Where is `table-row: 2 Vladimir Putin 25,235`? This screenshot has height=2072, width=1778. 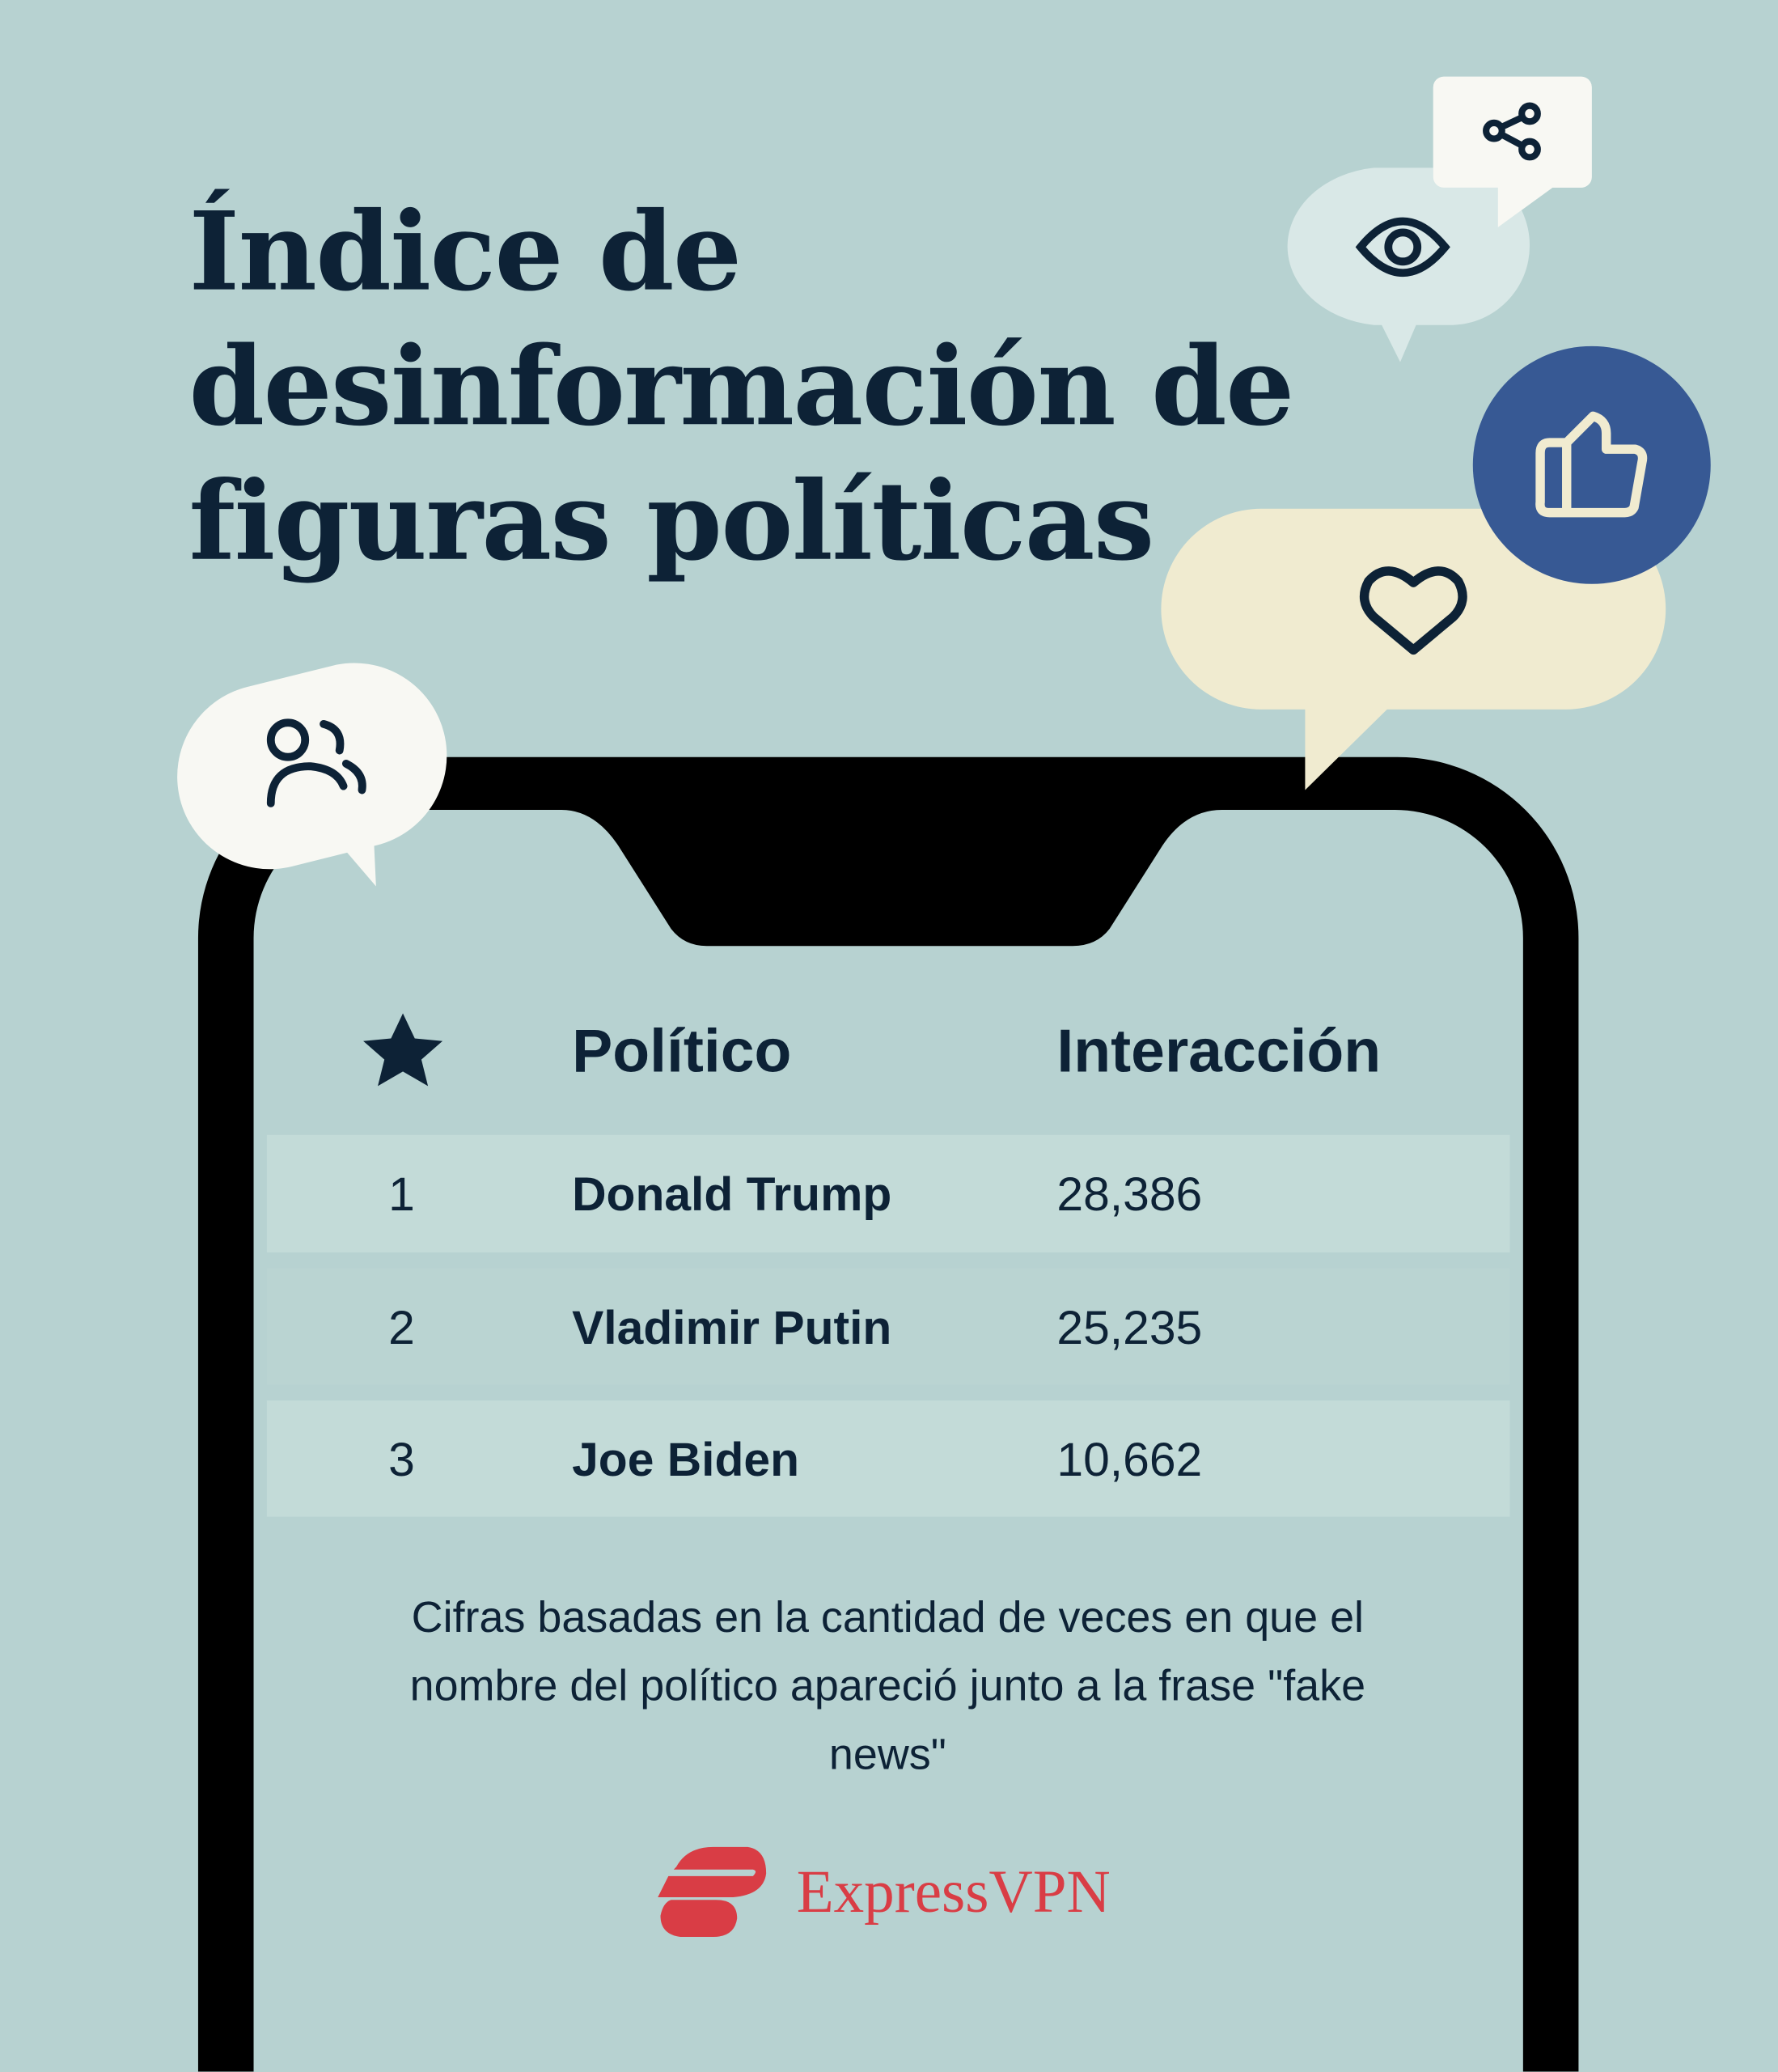
table-row: 2 Vladimir Putin 25,235 is located at coordinates (889, 1327).